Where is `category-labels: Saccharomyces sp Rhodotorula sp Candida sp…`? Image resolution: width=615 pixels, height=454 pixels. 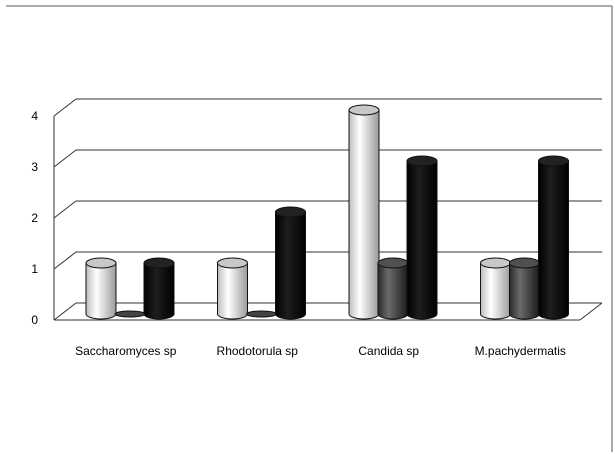 category-labels: Saccharomyces sp Rhodotorula sp Candida sp… is located at coordinates (320, 351).